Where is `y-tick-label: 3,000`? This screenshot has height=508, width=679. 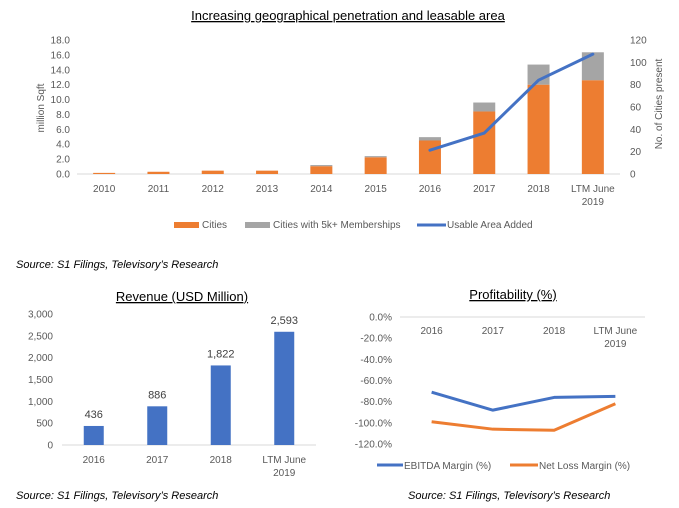 y-tick-label: 3,000 is located at coordinates (40, 315).